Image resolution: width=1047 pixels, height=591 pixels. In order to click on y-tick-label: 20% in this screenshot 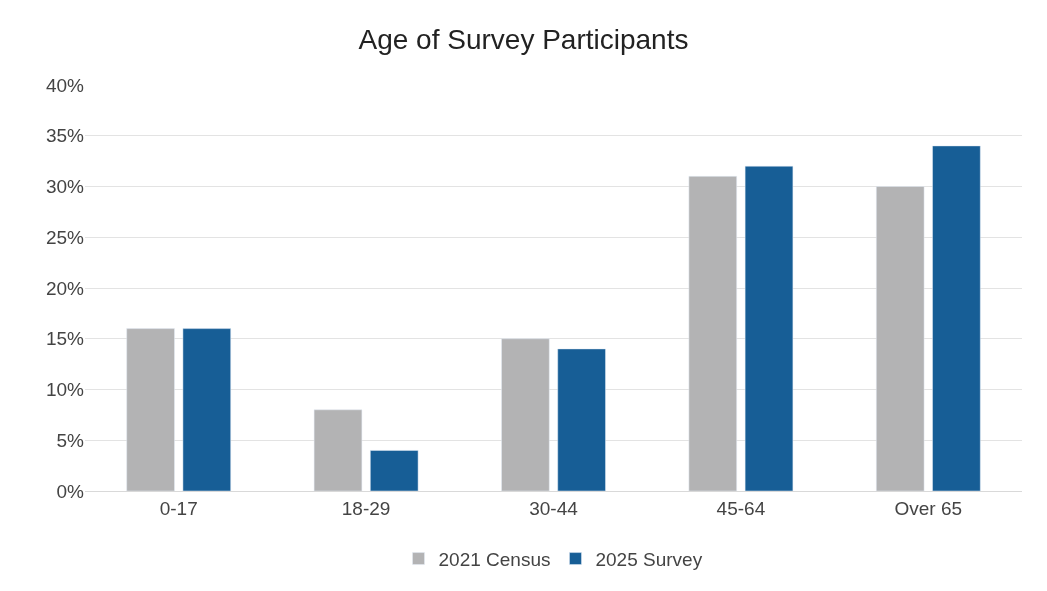, I will do `click(65, 288)`.